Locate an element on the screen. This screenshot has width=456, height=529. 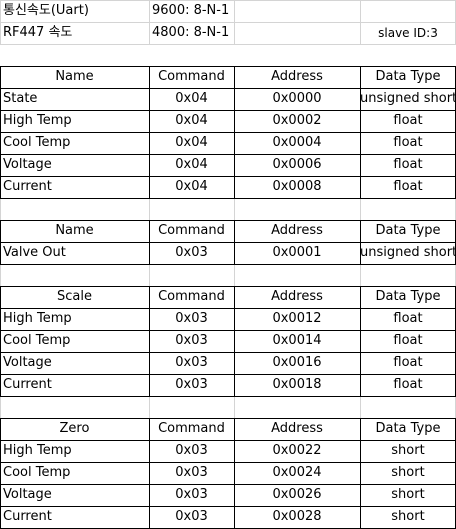
setting-label: RF447 속도 is located at coordinates (38, 32).